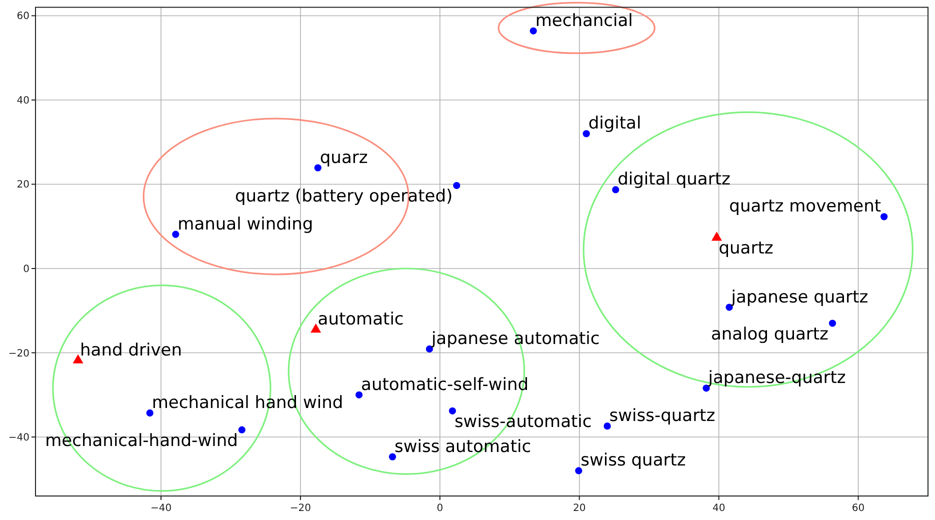 This screenshot has height=520, width=935. Describe the element at coordinates (746, 248) in the screenshot. I see `annotation: quartz` at that location.